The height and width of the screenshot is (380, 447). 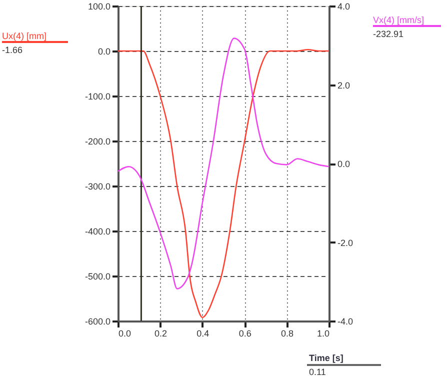 What do you see at coordinates (97, 321) in the screenshot?
I see `y-tick-label: -600.0` at bounding box center [97, 321].